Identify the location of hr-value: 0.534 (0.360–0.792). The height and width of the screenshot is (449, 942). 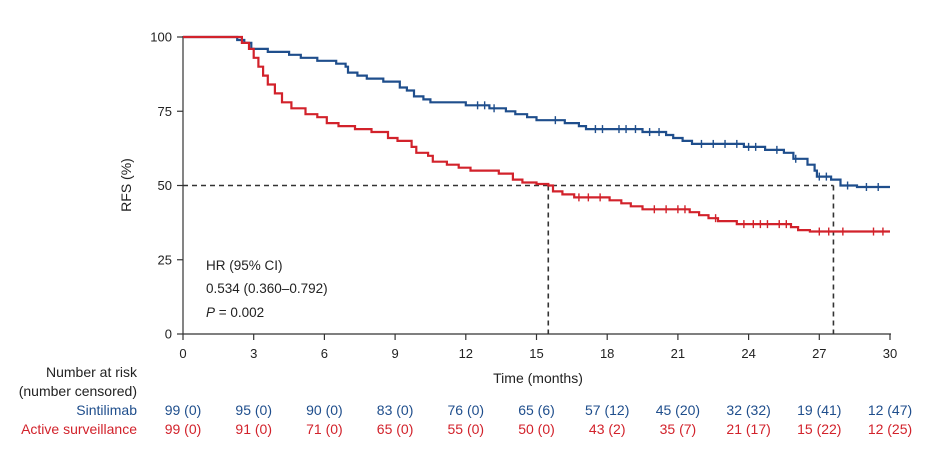
(267, 288).